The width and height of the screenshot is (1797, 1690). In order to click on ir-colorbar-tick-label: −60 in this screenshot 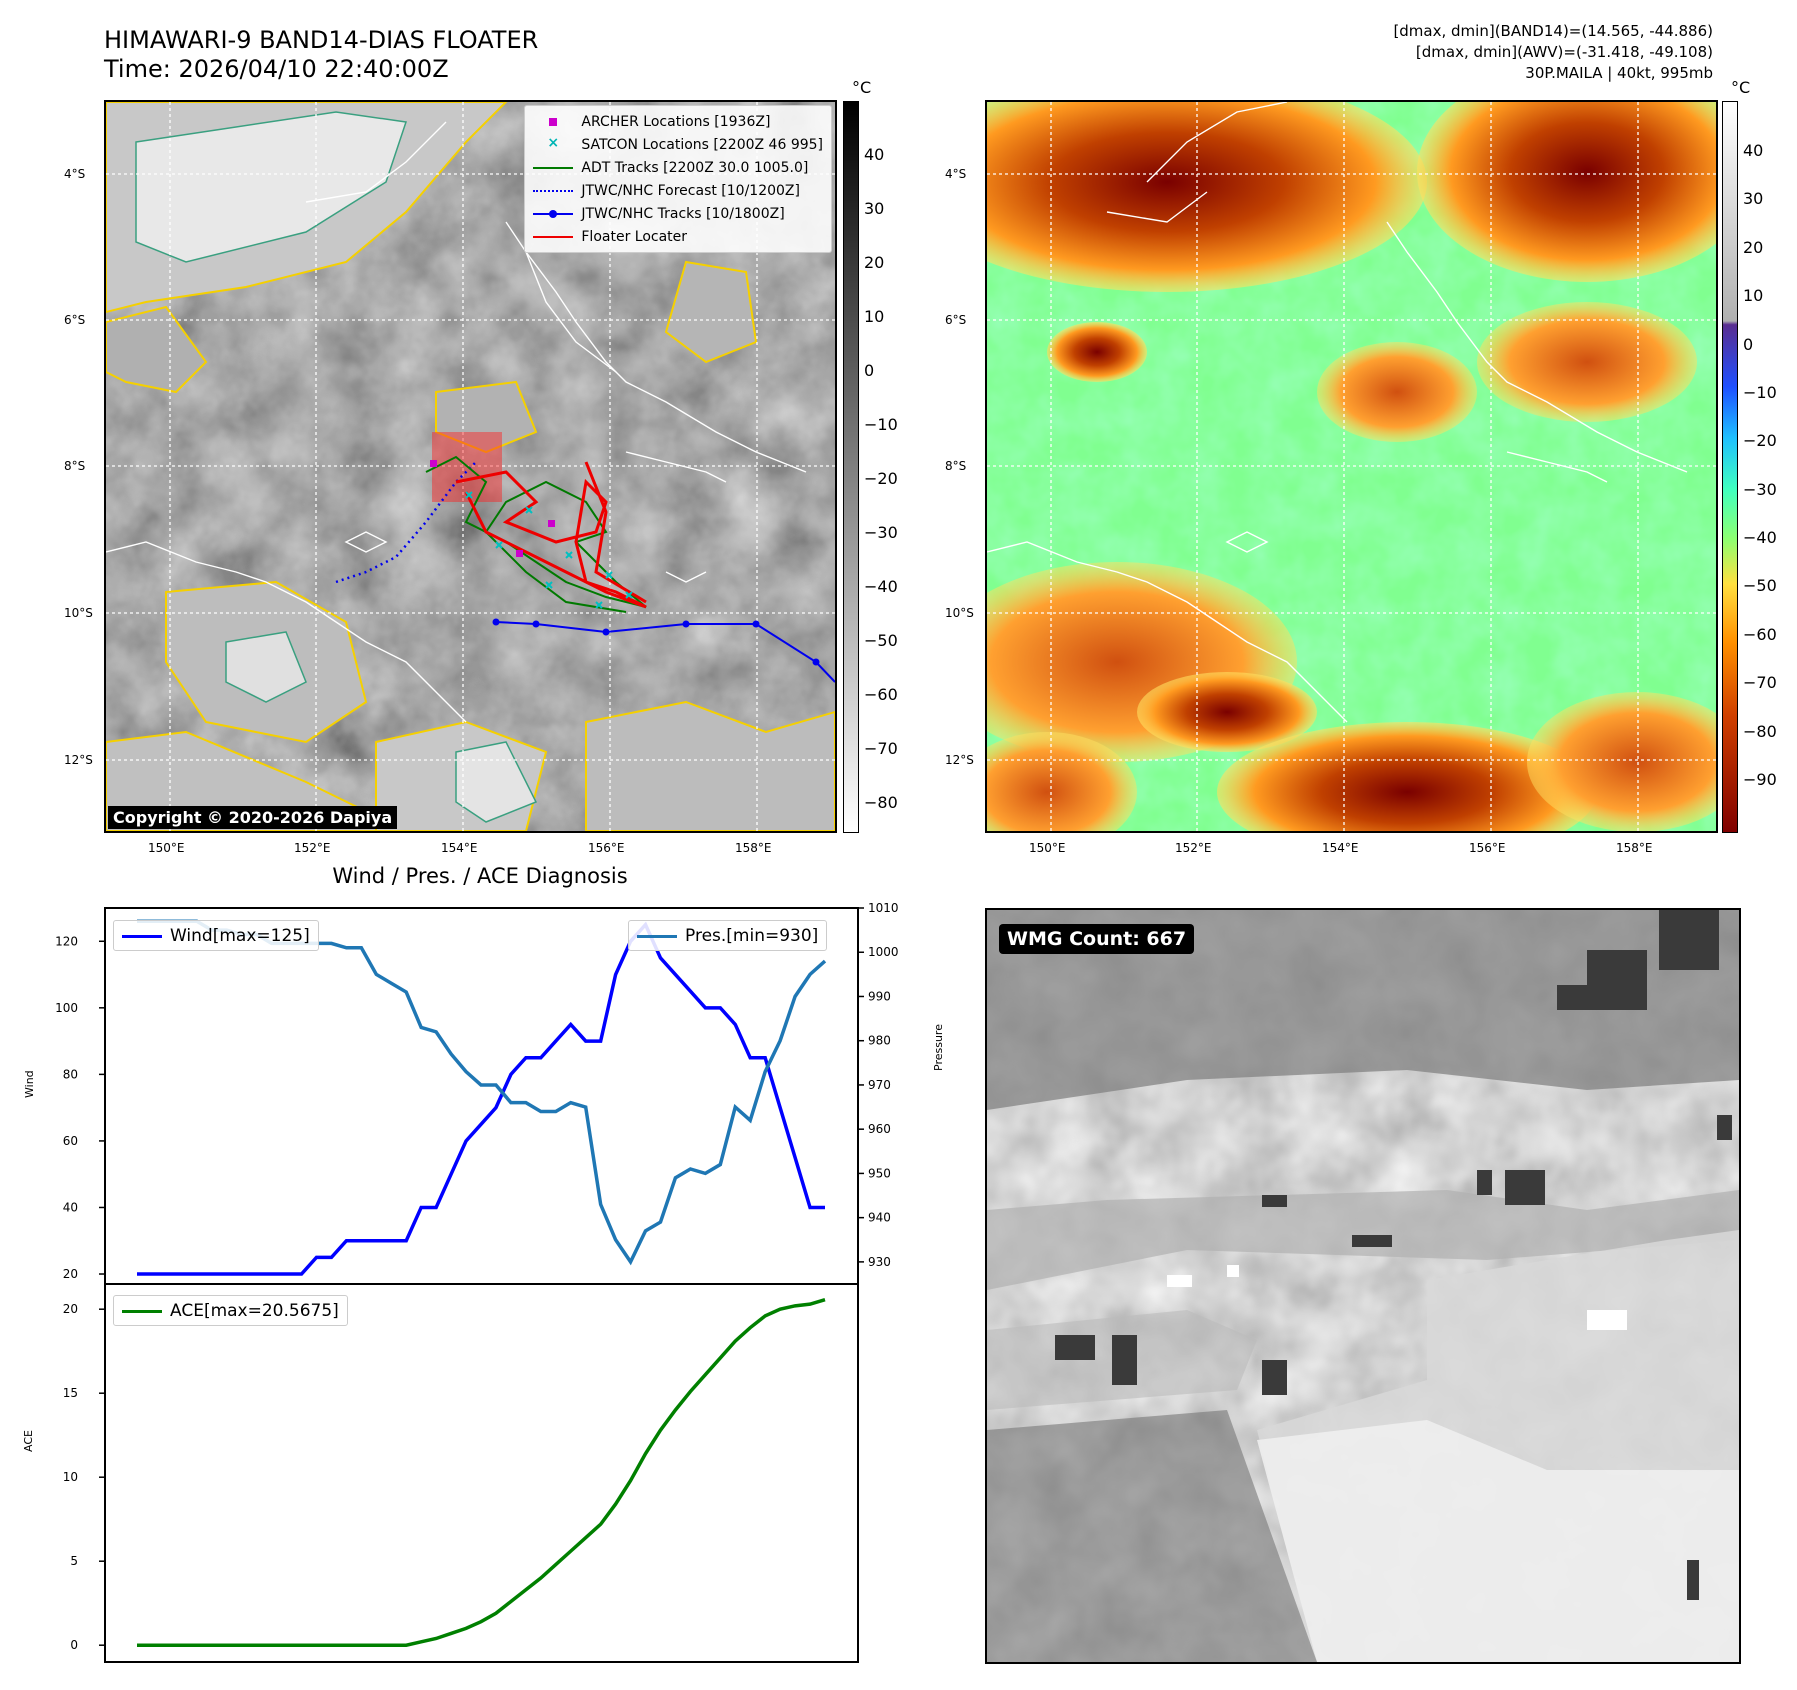, I will do `click(881, 694)`.